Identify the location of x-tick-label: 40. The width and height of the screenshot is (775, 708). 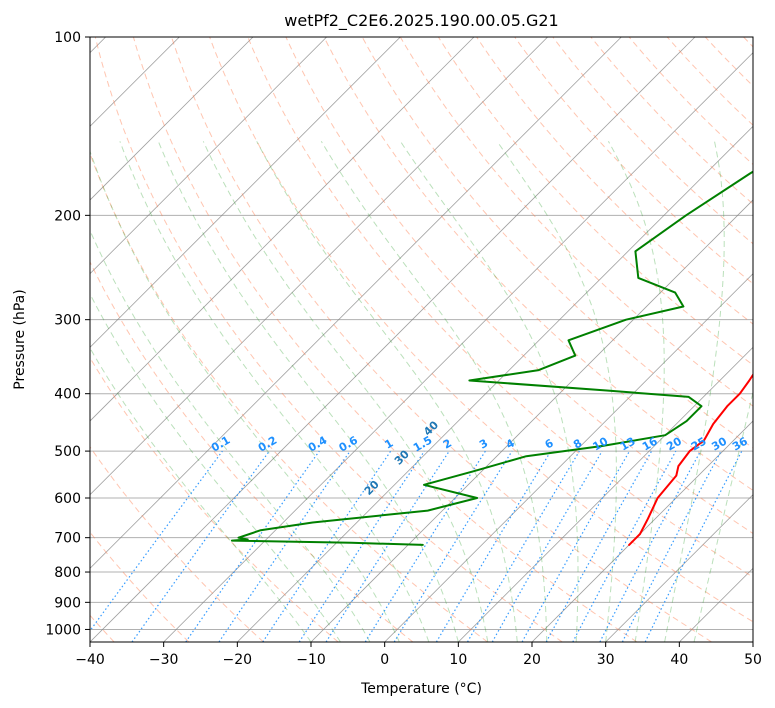
(679, 660).